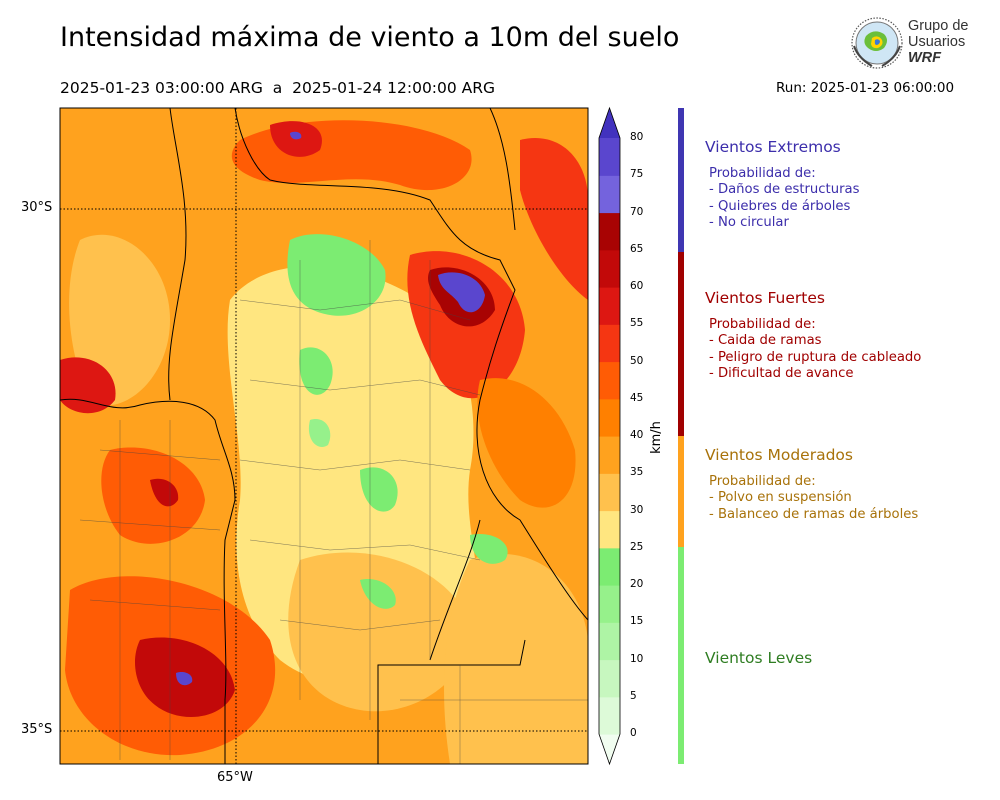 The height and width of the screenshot is (800, 1000). I want to click on colorbar-extend-high, so click(609, 123).